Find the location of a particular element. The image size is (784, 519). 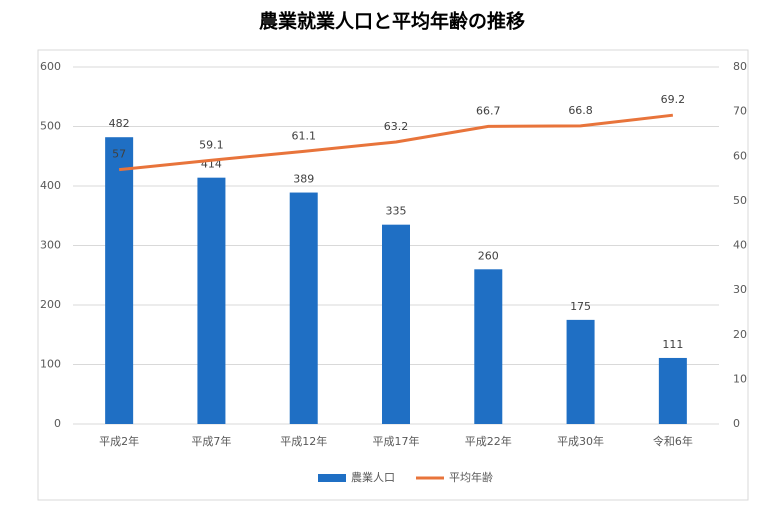

y-tick-label: 100 is located at coordinates (50, 364).